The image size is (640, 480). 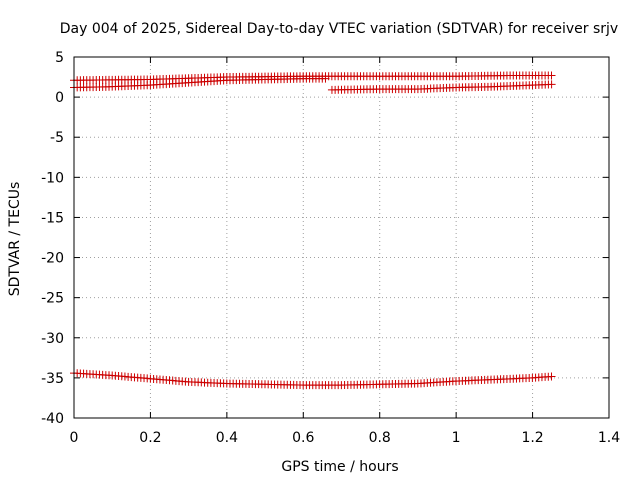 What do you see at coordinates (441, 87) in the screenshot?
I see `series-middle-track-b` at bounding box center [441, 87].